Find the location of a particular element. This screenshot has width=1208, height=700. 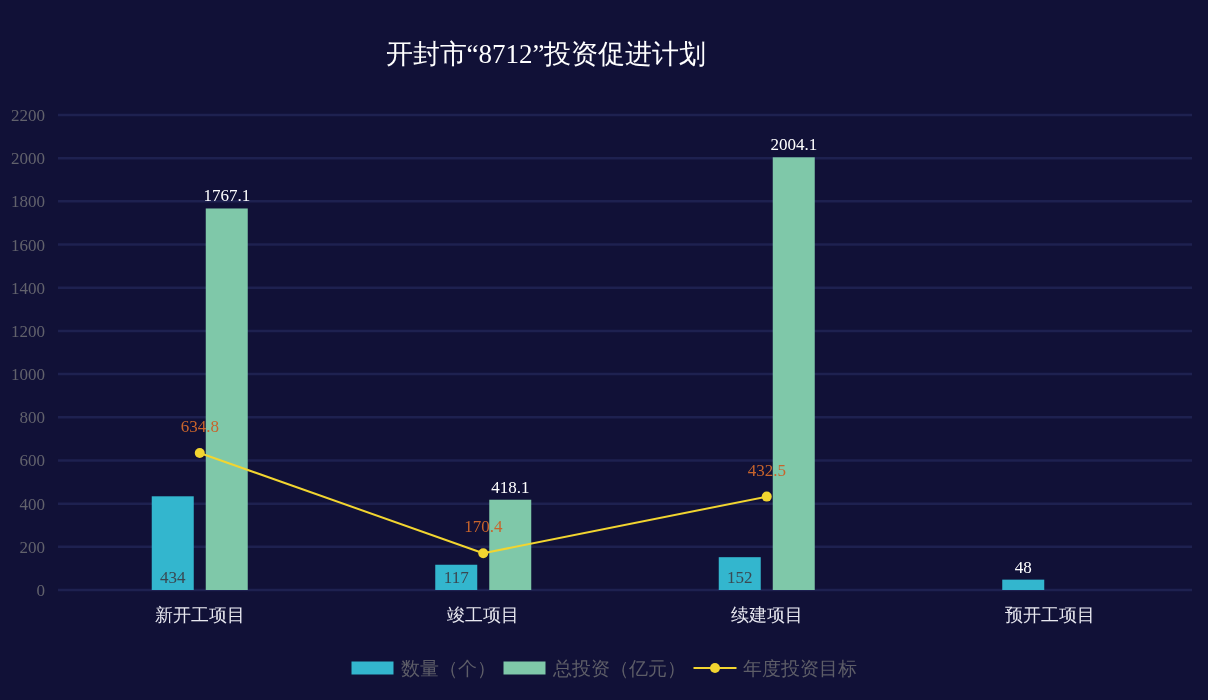

y-tick-label: 600 is located at coordinates (32, 461).